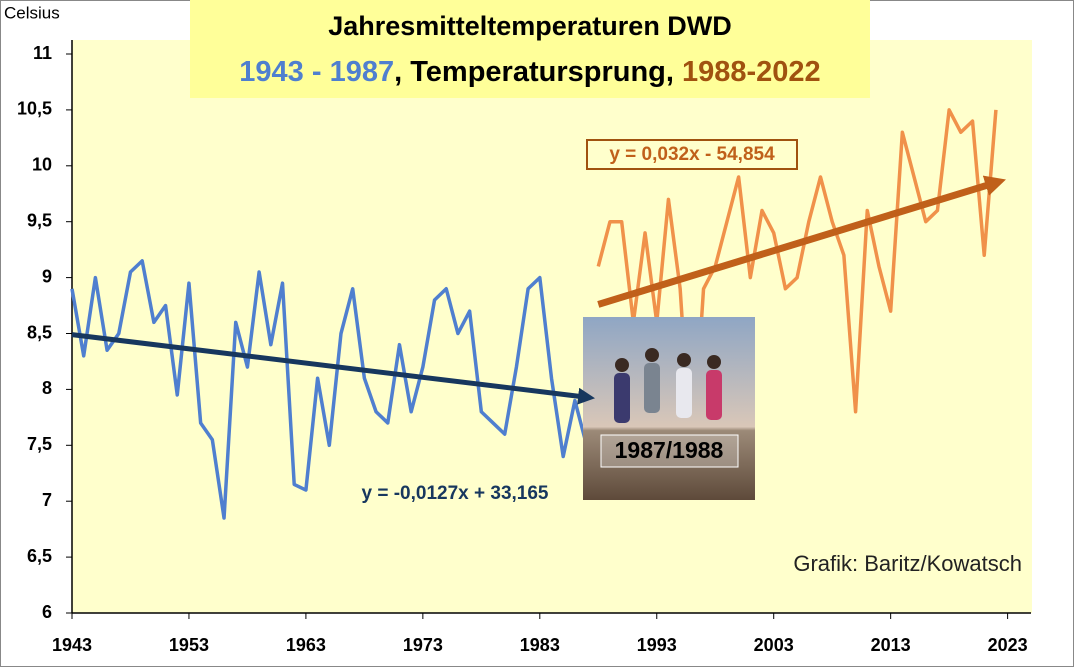 This screenshot has width=1074, height=667. Describe the element at coordinates (42, 53) in the screenshot. I see `y-tick-label: 11` at that location.